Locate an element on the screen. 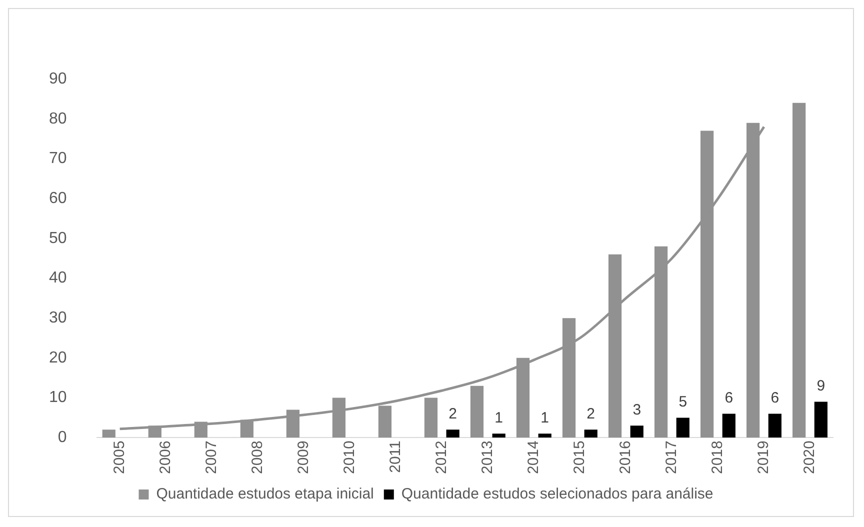 Image resolution: width=864 pixels, height=527 pixels. x-tick-label: 2020 is located at coordinates (809, 457).